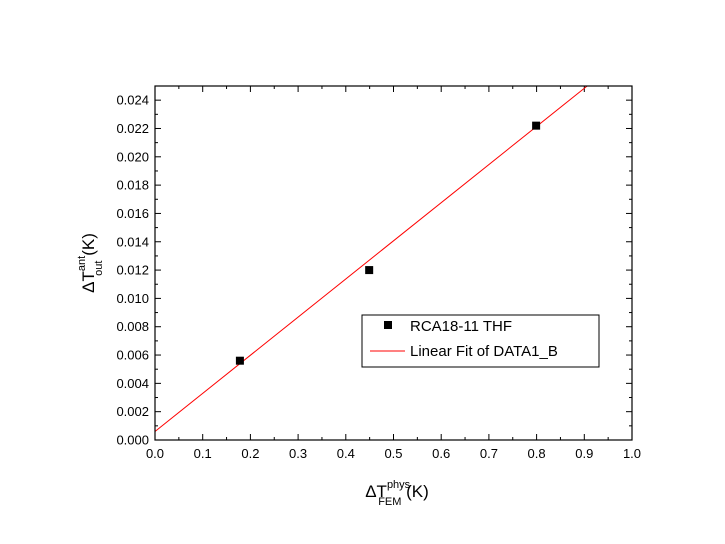  What do you see at coordinates (441, 453) in the screenshot?
I see `x-tick-label: 0.6` at bounding box center [441, 453].